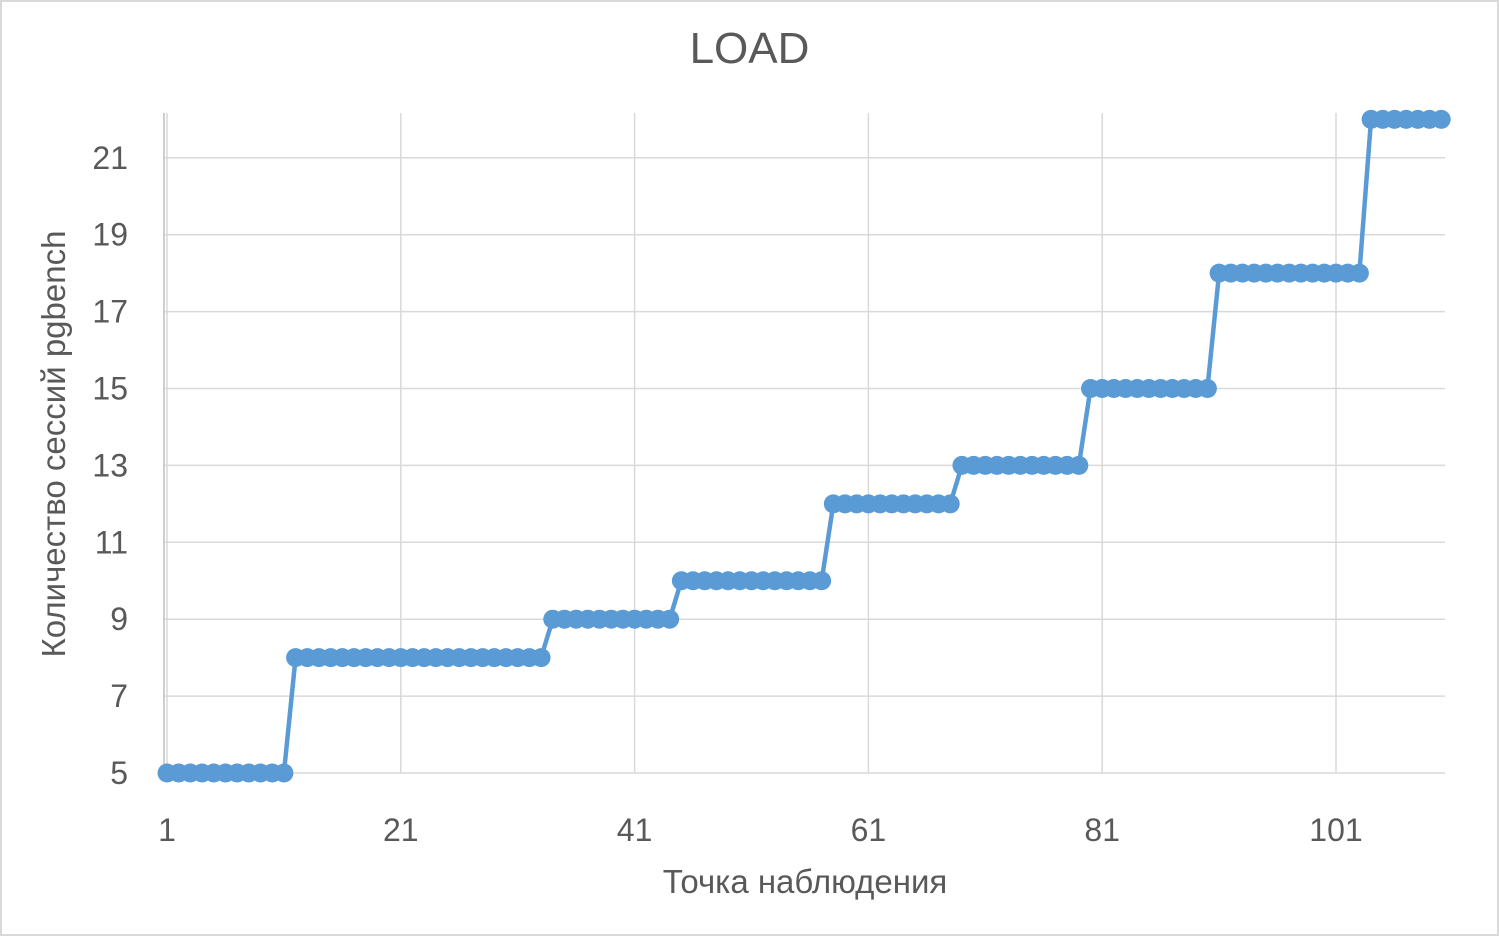 This screenshot has width=1499, height=936. I want to click on y-tick-label: 11, so click(111, 542).